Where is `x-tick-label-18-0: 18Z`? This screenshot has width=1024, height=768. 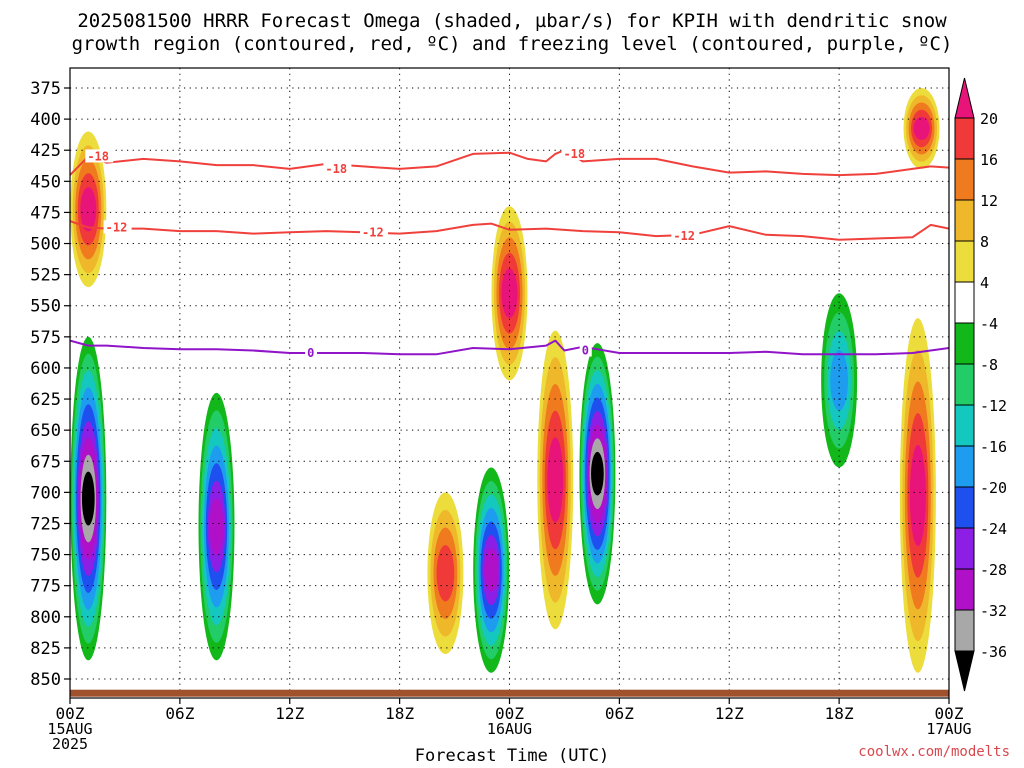
x-tick-label-18-0: 18Z is located at coordinates (399, 713).